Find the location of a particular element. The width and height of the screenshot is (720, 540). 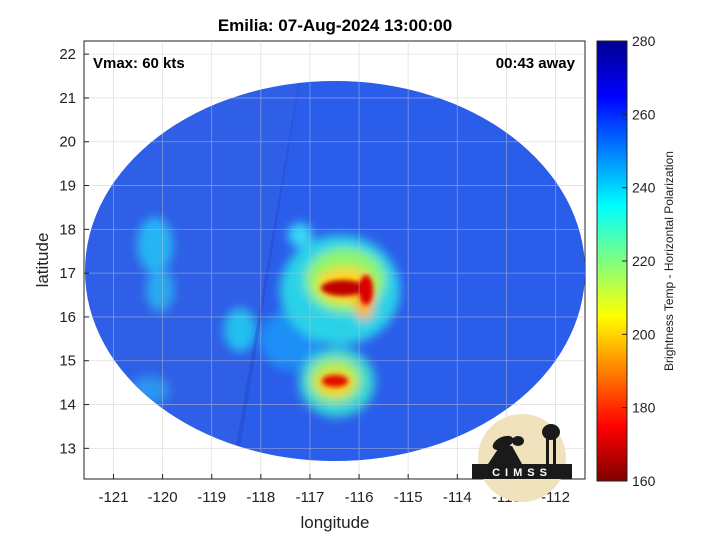

cold-cores is located at coordinates (347, 331).